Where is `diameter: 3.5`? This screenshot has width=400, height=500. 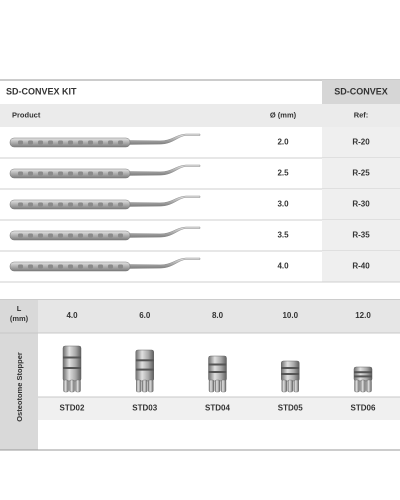
diameter: 3.5 is located at coordinates (283, 235).